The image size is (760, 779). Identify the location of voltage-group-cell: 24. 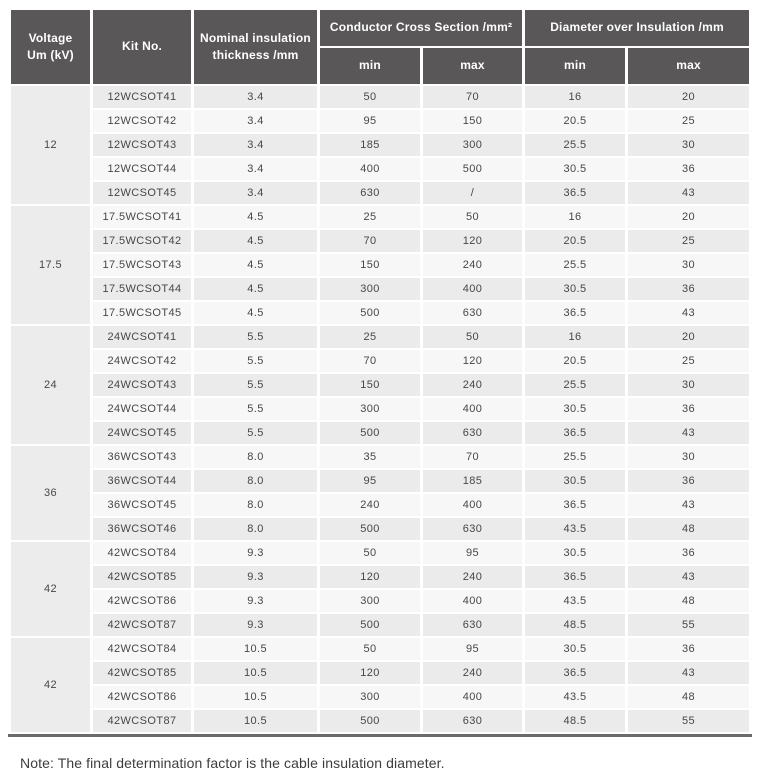
(50, 385).